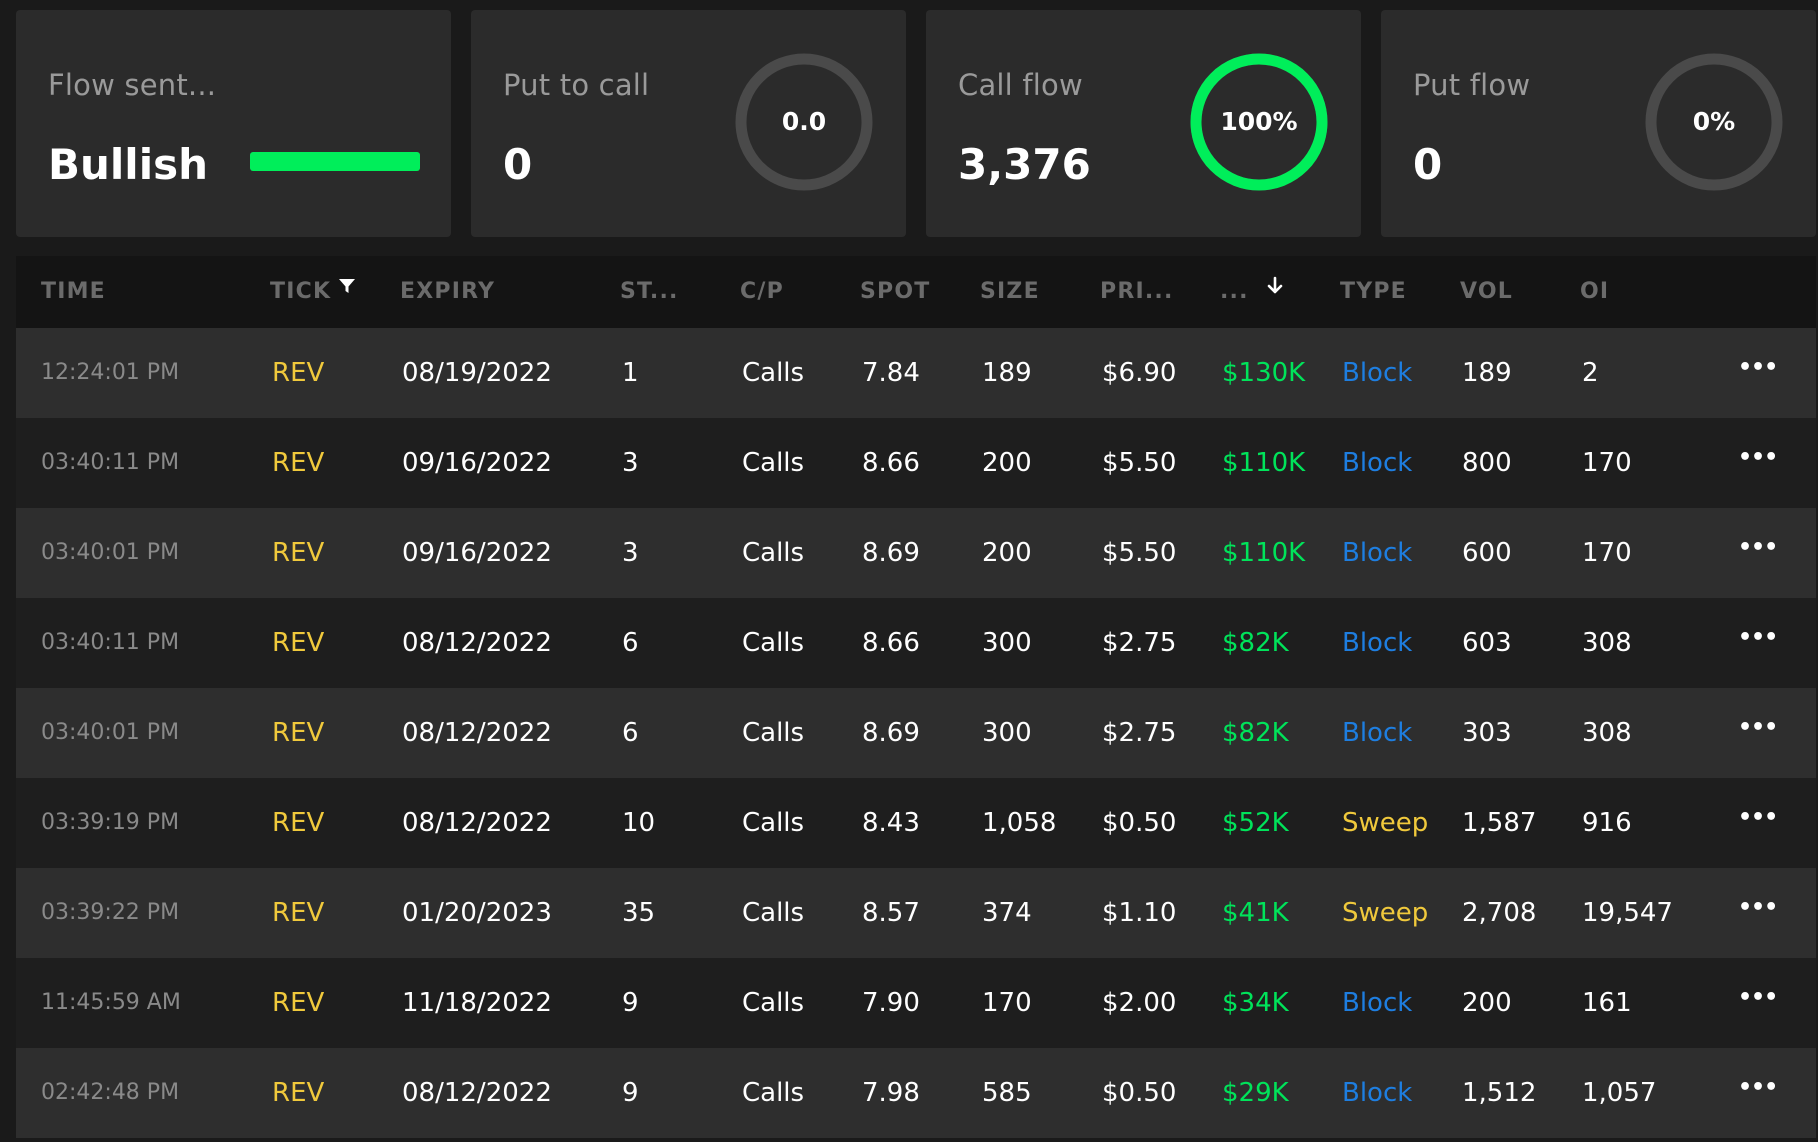 The height and width of the screenshot is (1142, 1818). What do you see at coordinates (639, 913) in the screenshot?
I see `cell-strike: 35` at bounding box center [639, 913].